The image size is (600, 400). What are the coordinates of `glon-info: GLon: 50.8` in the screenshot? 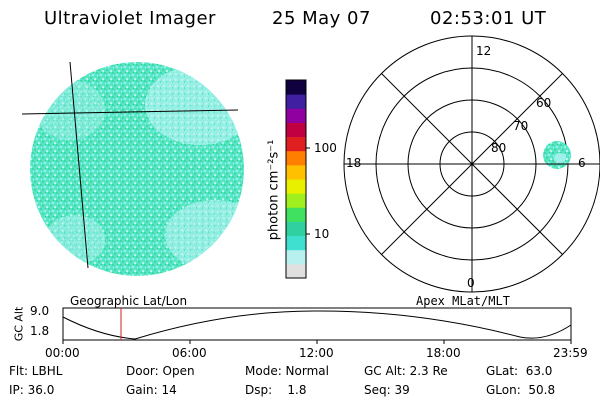 It's located at (521, 390).